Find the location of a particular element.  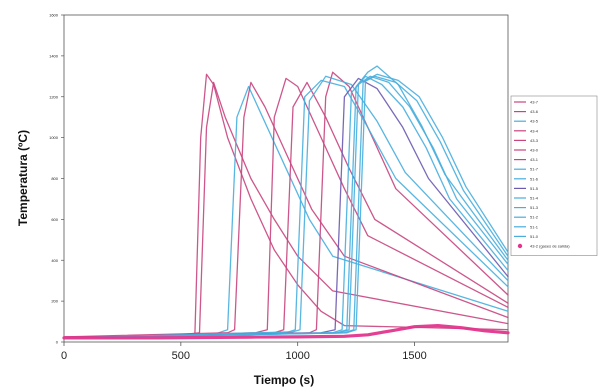

legend-label: 51-7 is located at coordinates (534, 169).